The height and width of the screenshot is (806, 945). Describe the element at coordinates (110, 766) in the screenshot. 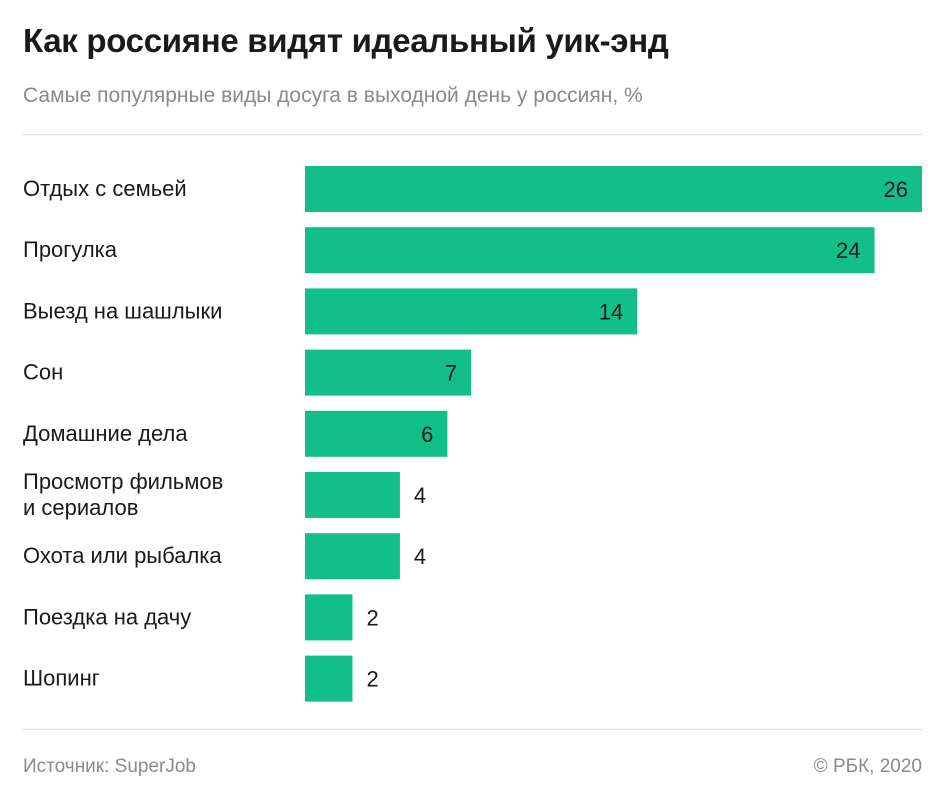

I see `source-note: Источник: SuperJob` at that location.